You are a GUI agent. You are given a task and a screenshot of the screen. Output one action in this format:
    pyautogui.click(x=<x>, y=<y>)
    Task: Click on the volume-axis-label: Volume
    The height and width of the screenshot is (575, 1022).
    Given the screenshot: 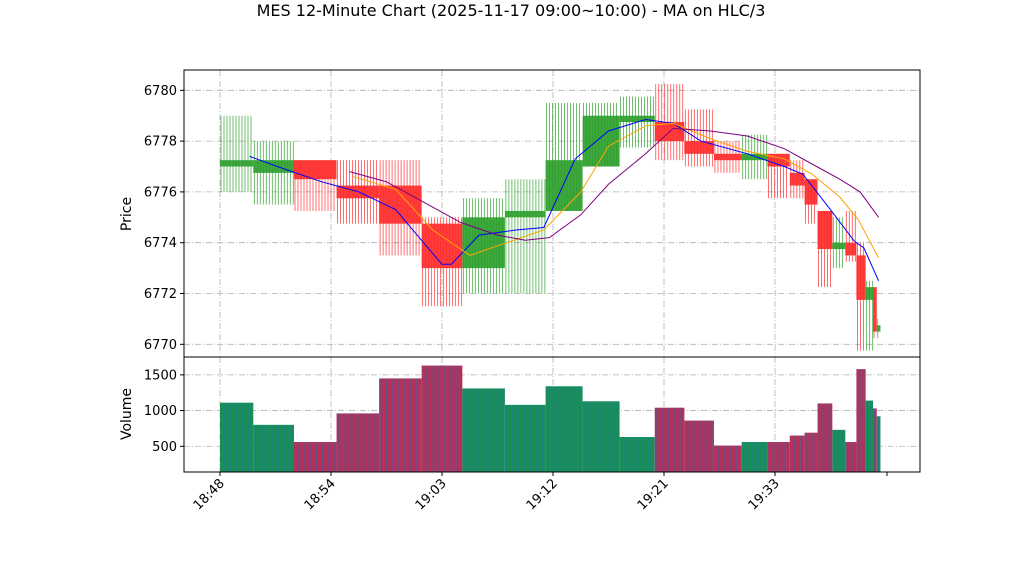 What is the action you would take?
    pyautogui.click(x=127, y=414)
    